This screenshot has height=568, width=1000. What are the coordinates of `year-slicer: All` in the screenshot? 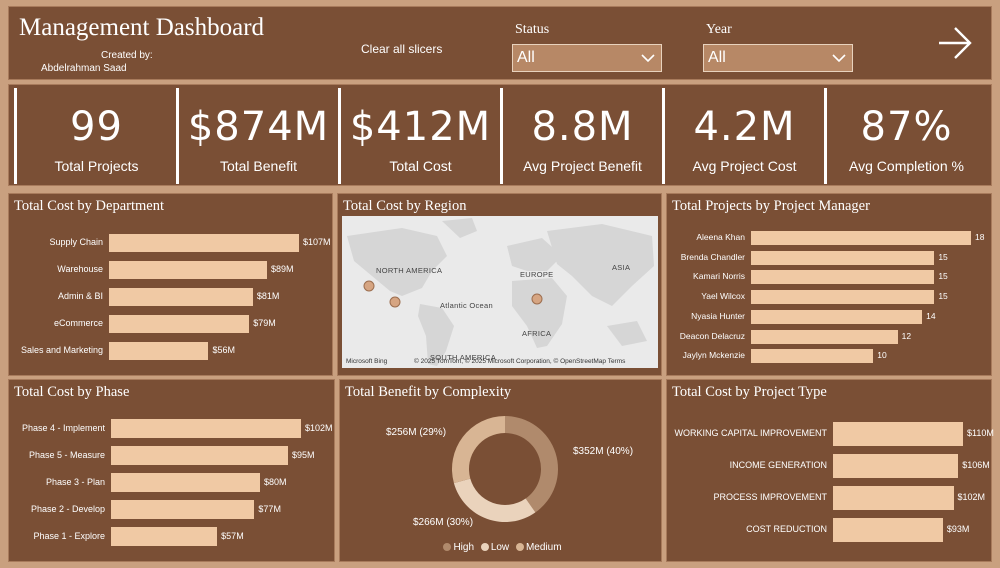 It's located at (778, 58).